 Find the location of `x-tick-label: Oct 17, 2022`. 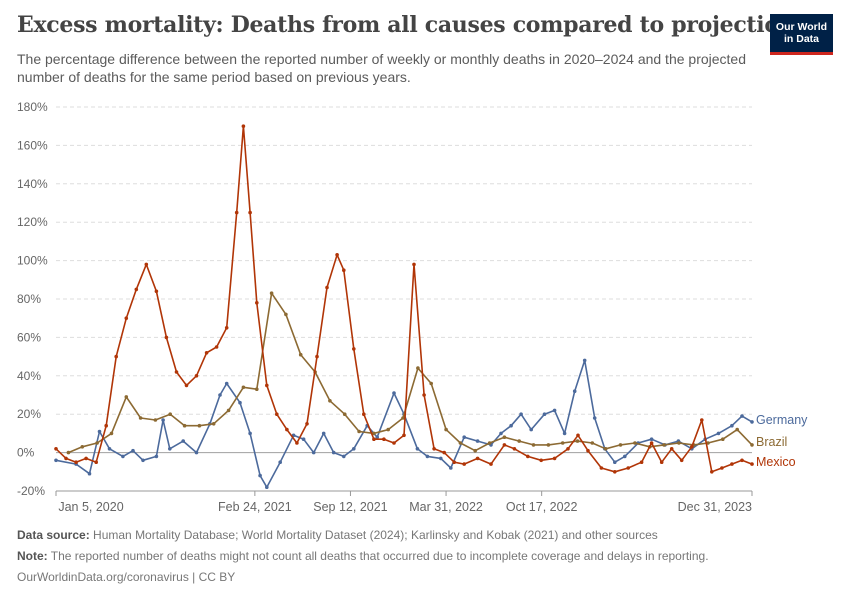

x-tick-label: Oct 17, 2022 is located at coordinates (542, 507).